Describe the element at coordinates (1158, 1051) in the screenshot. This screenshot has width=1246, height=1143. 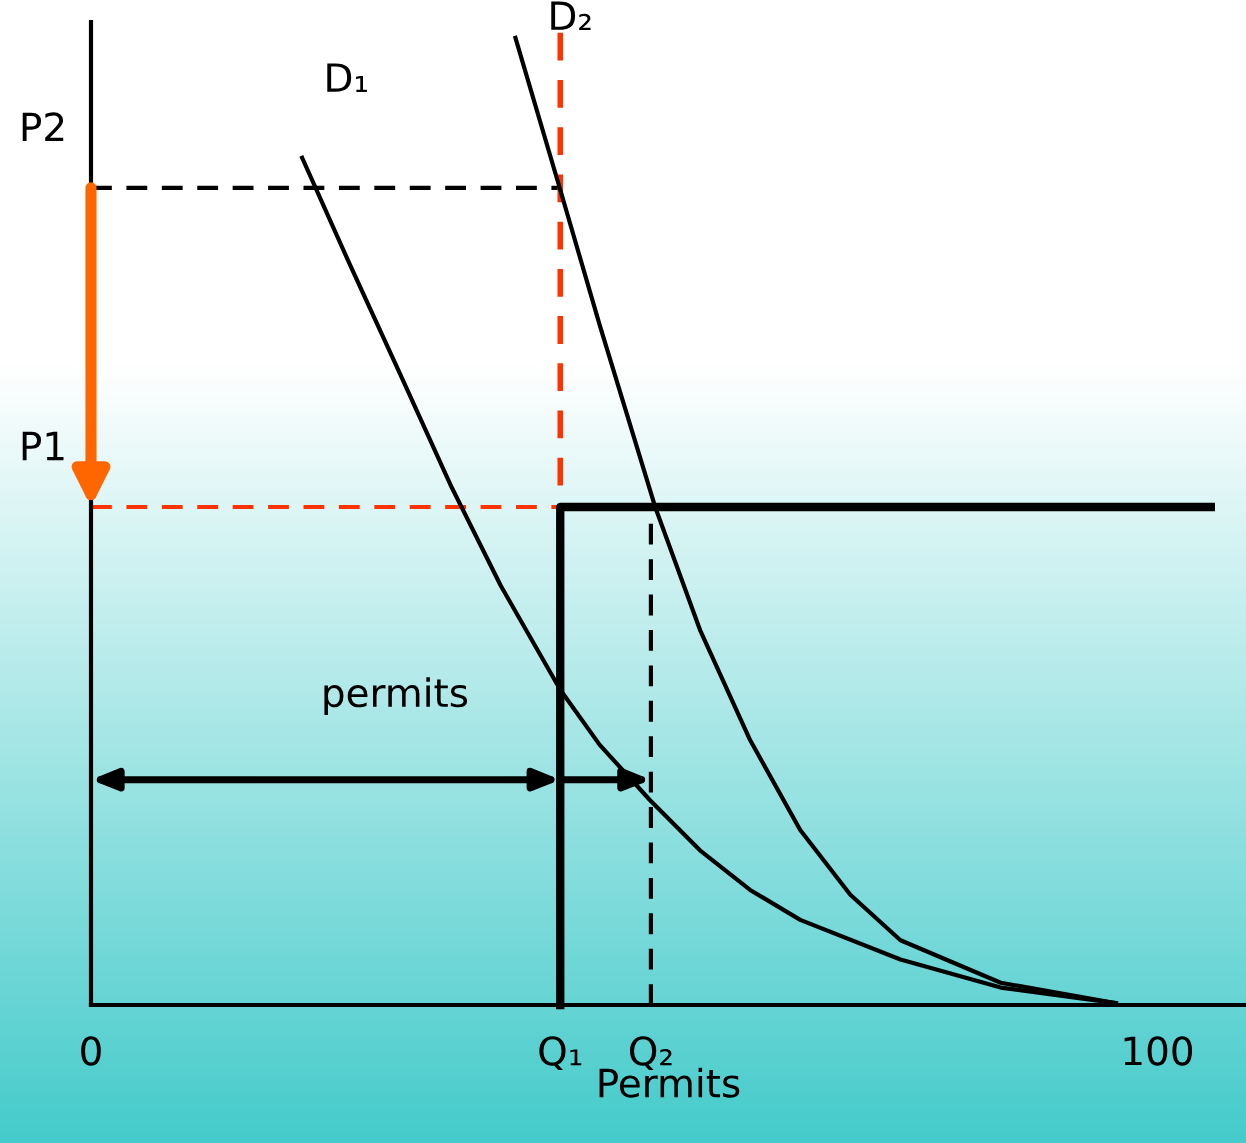
I see `x-tick-label: 100` at that location.